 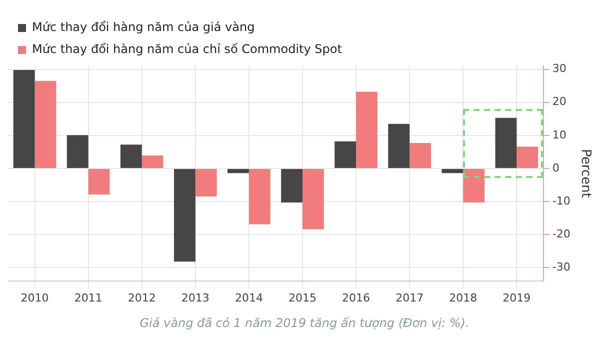 I want to click on legend-label: Mức thay đổi hàng năm của chỉ số Commodity Spot, so click(x=187, y=49).